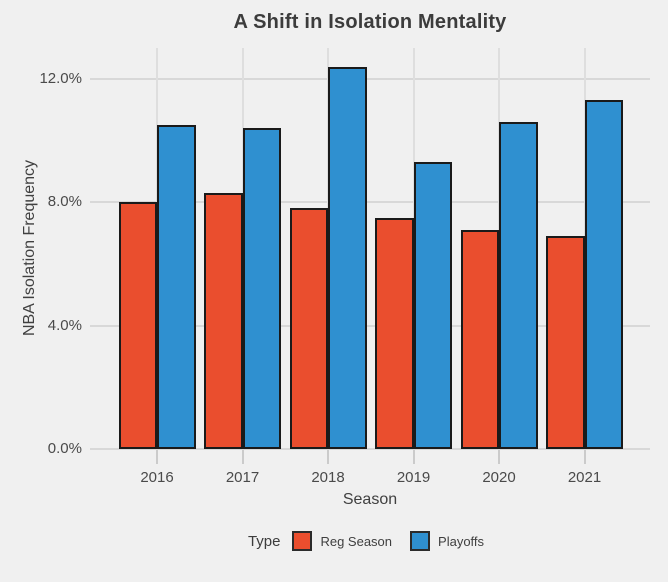 The height and width of the screenshot is (582, 668). I want to click on legend-item-reg-season: Reg Season, so click(342, 541).